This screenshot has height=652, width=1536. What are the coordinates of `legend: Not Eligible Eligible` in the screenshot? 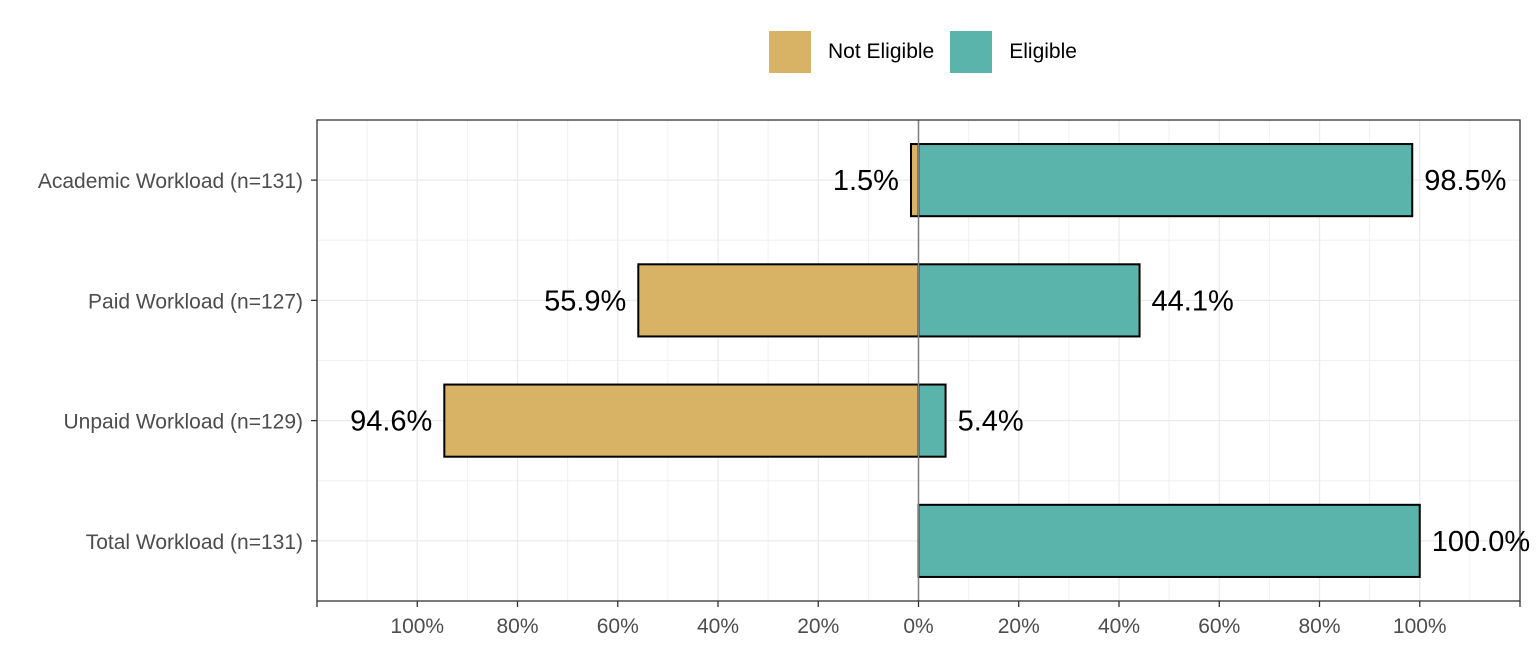 It's located at (931, 52).